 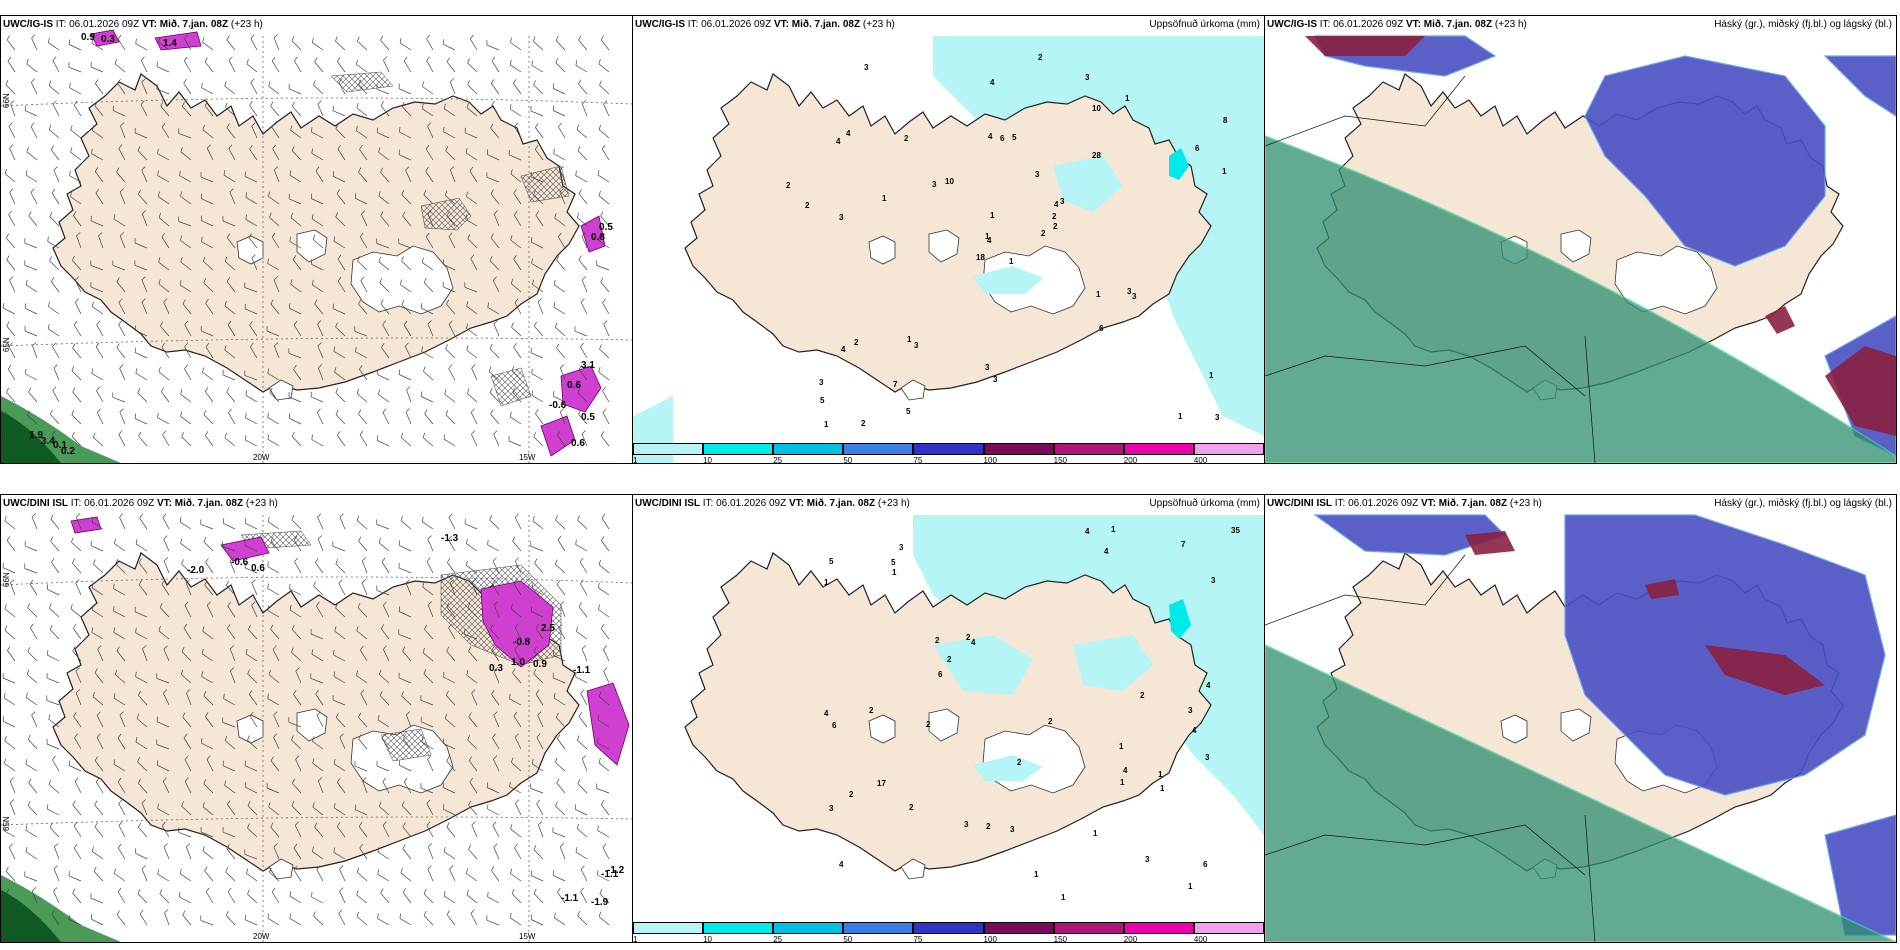 What do you see at coordinates (588, 417) in the screenshot?
I see `contour-value: 0.5` at bounding box center [588, 417].